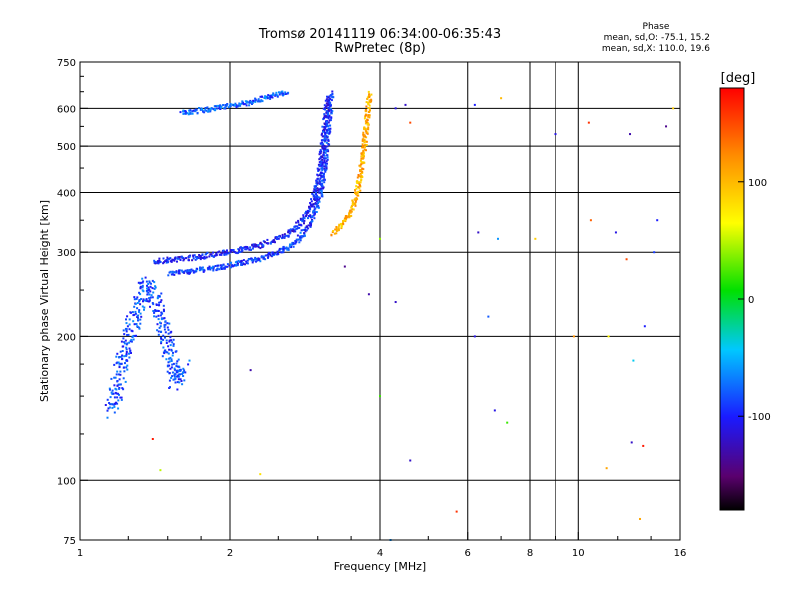 This screenshot has width=800, height=600. I want to click on x-tick-label: 10, so click(578, 553).